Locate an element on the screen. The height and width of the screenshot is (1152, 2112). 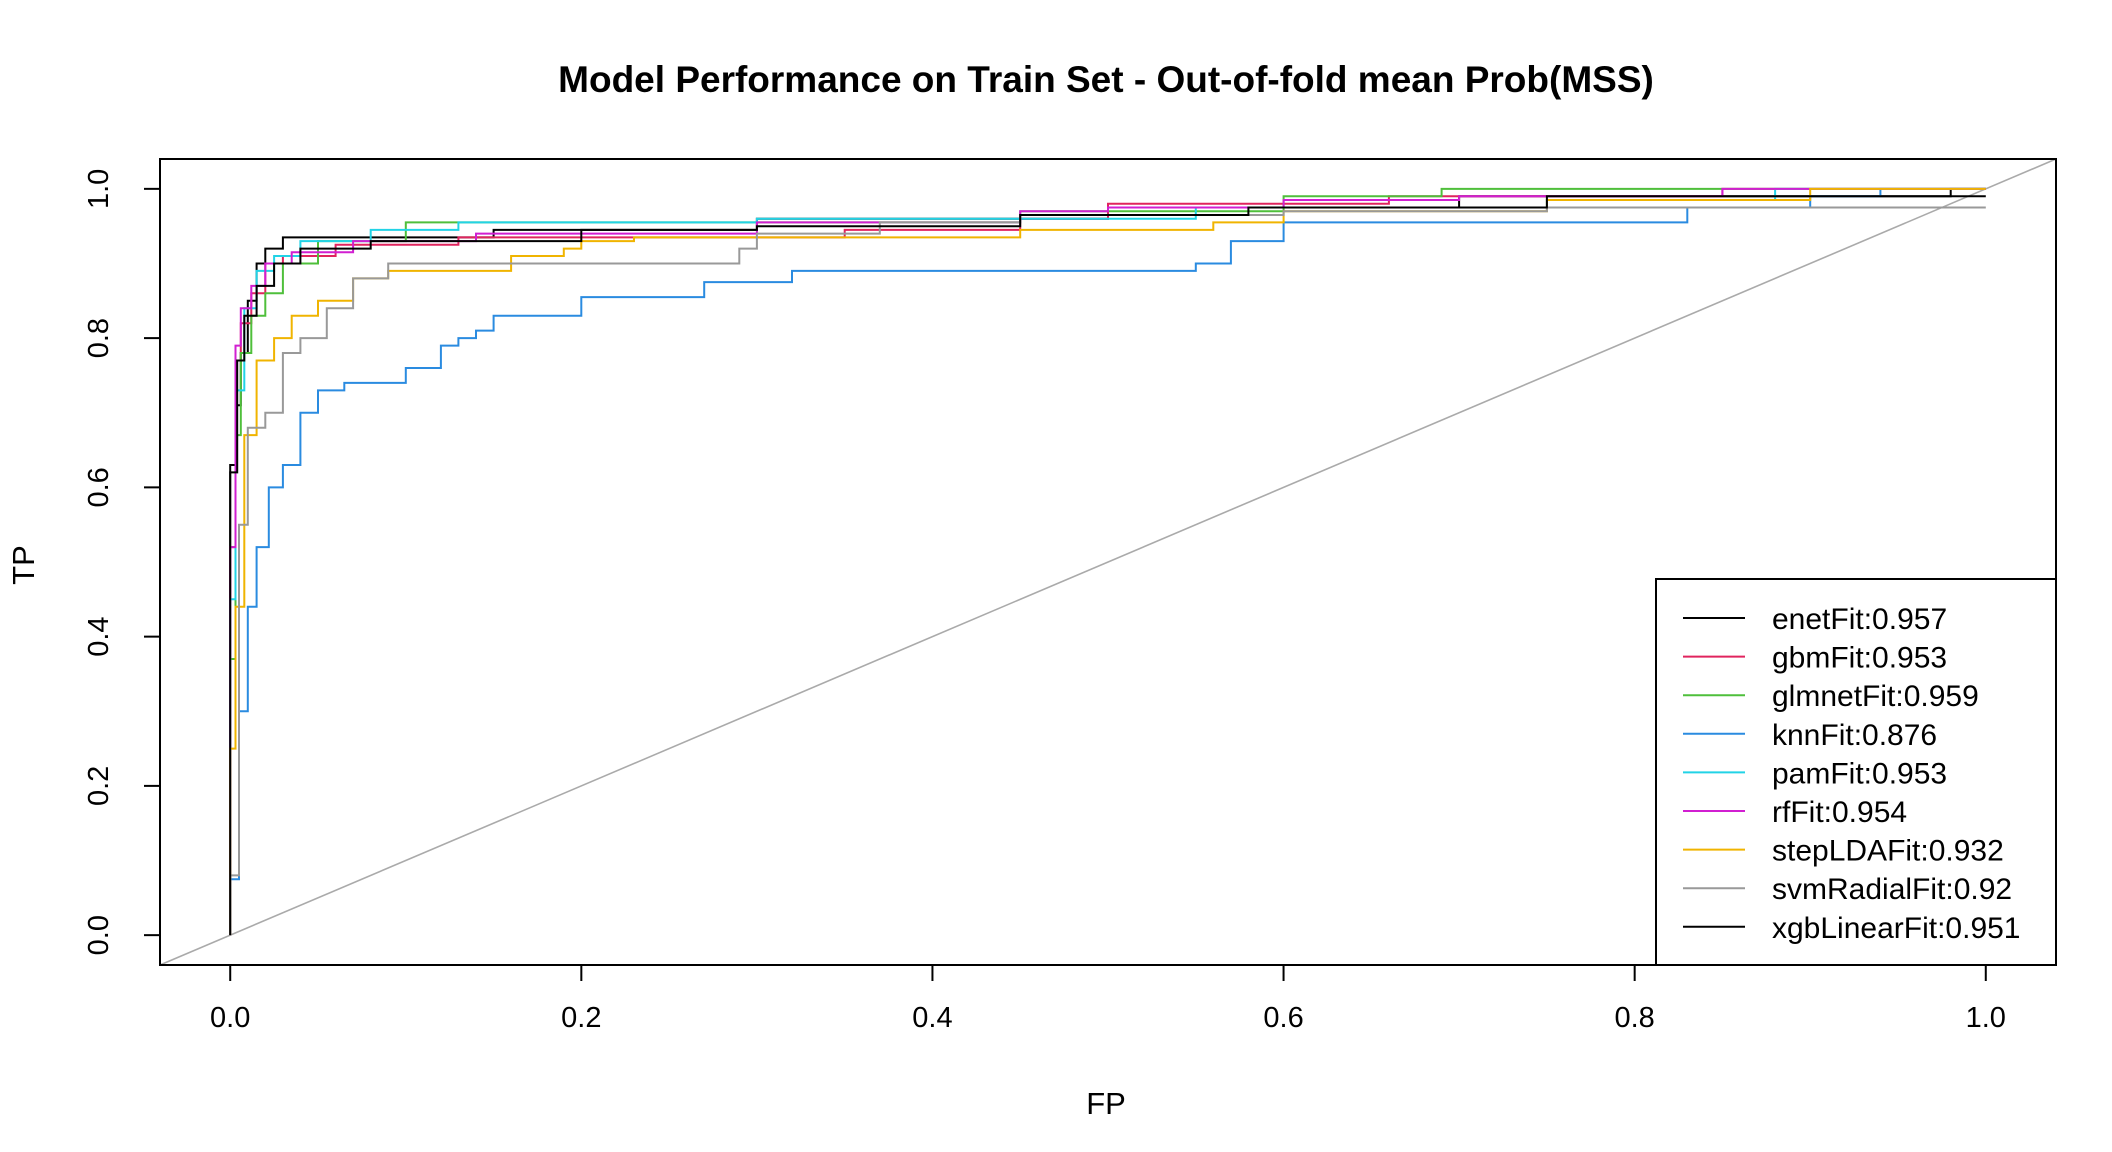
x-axis-label: FP is located at coordinates (1106, 1103).